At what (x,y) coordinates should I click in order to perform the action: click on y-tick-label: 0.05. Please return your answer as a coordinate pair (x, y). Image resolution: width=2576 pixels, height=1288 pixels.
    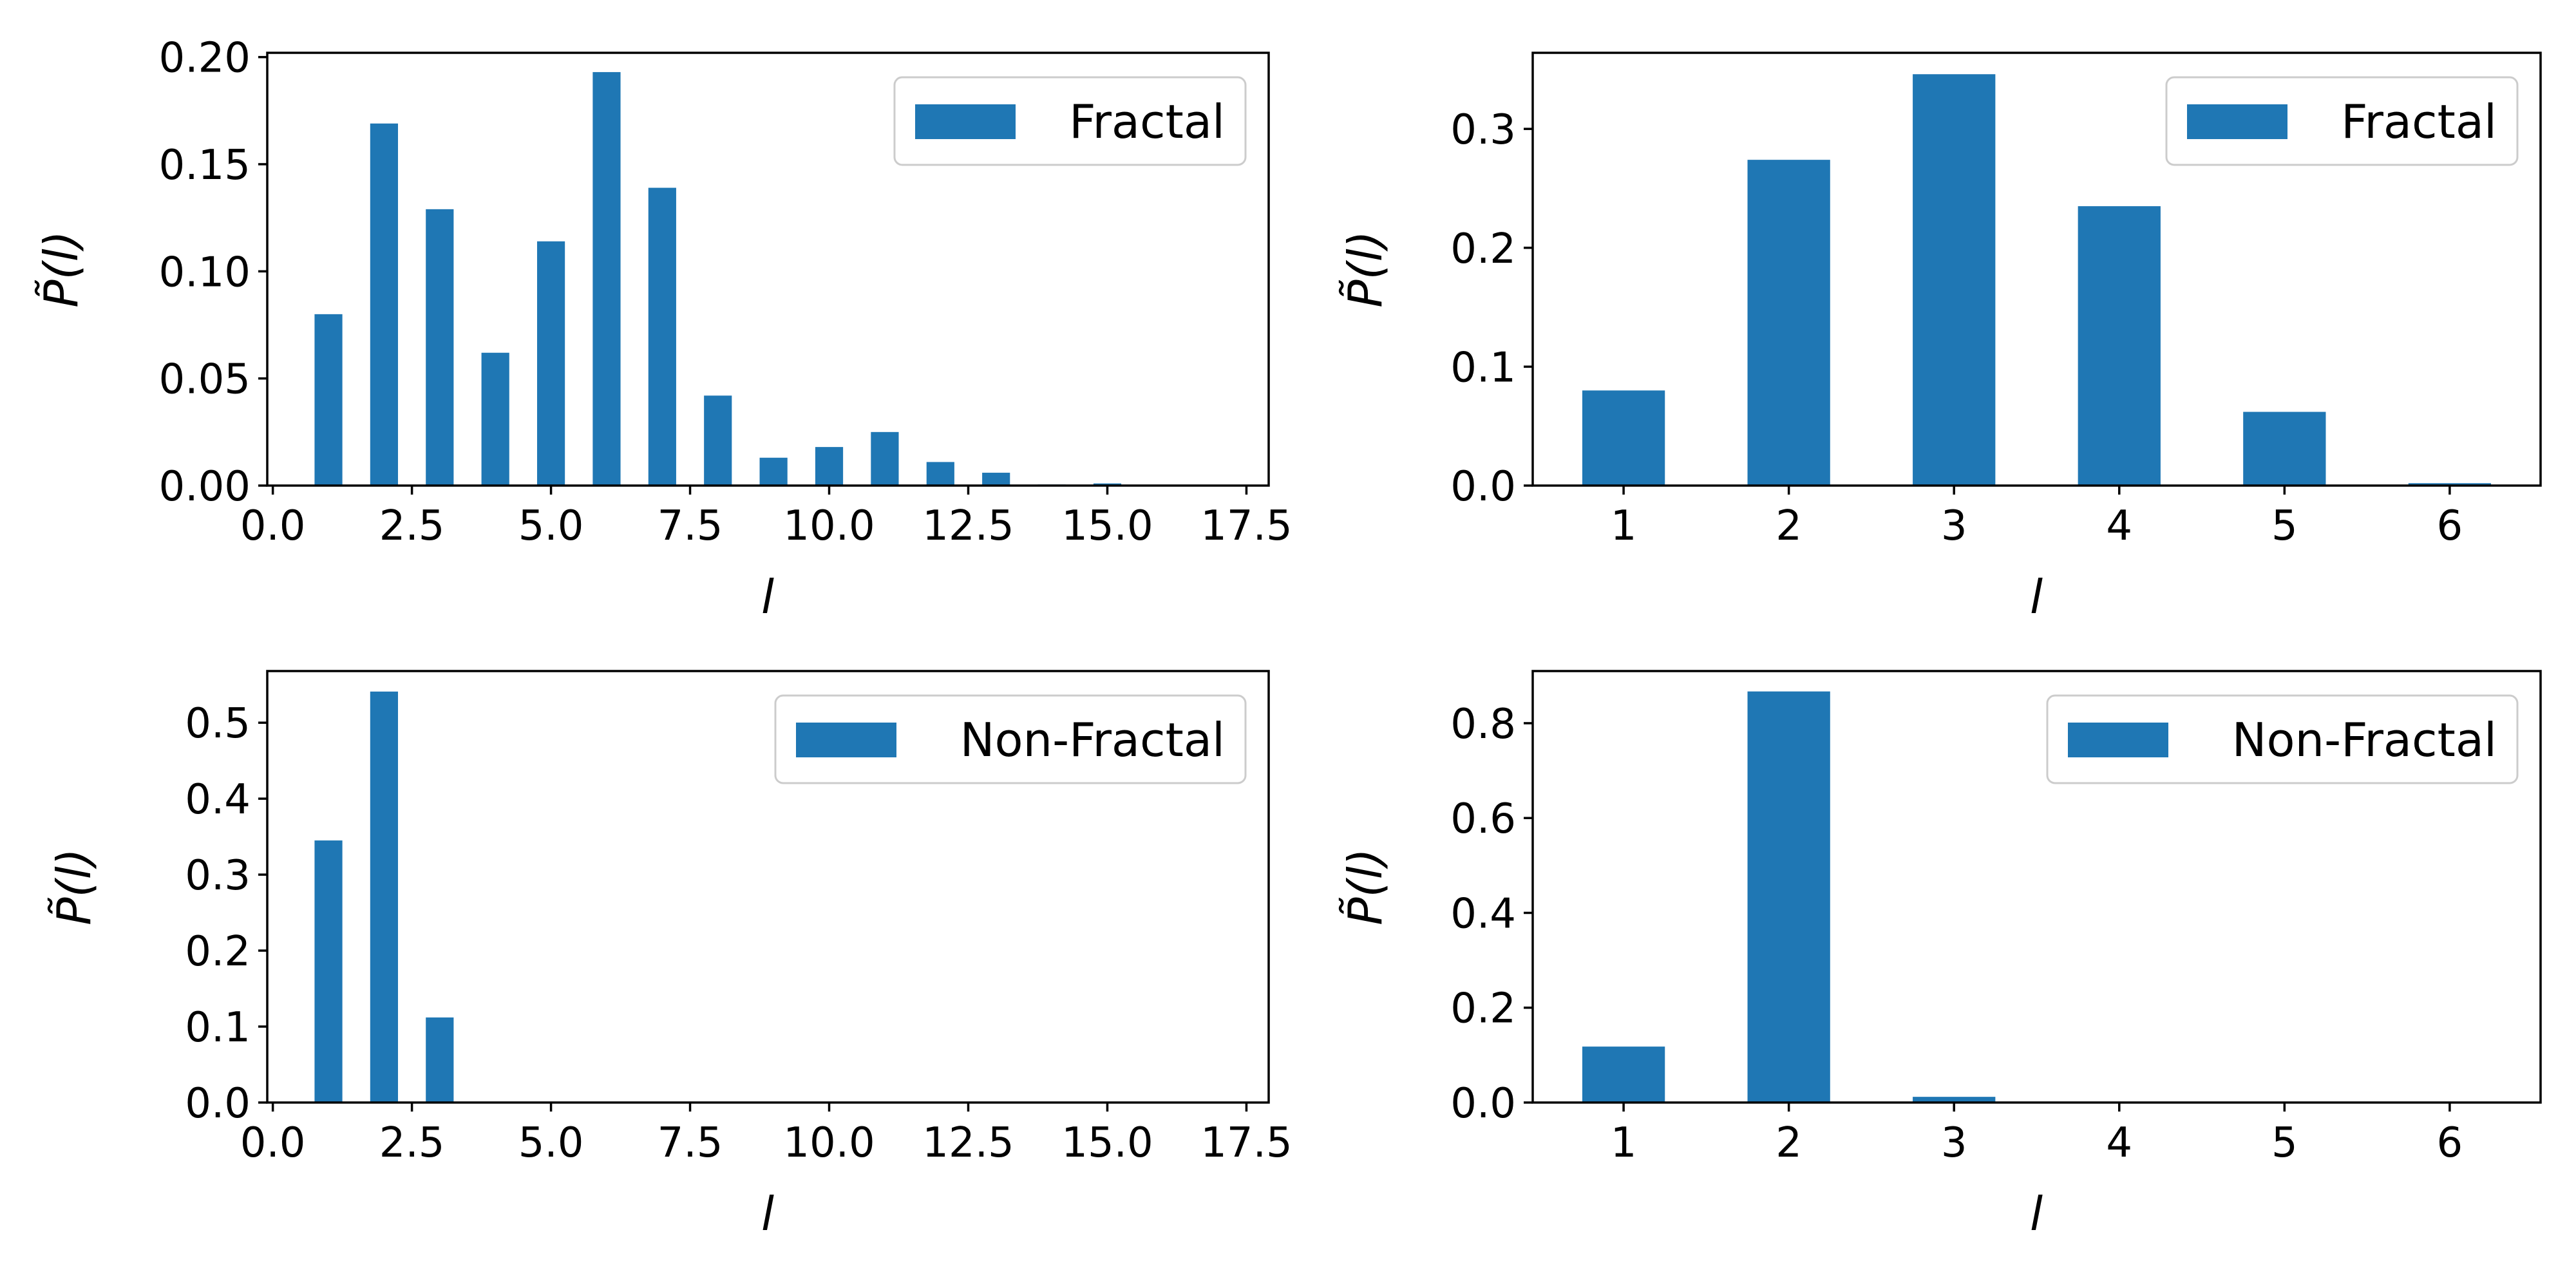
    Looking at the image, I should click on (205, 380).